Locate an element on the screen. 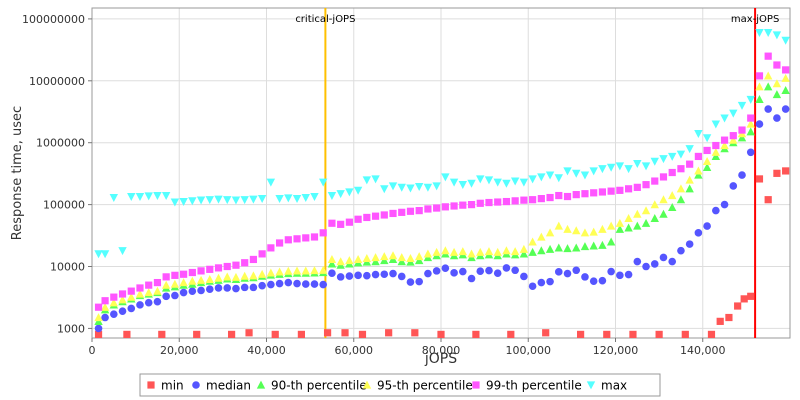 Image resolution: width=800 pixels, height=400 pixels. x-tick-label: 80,000 is located at coordinates (441, 350).